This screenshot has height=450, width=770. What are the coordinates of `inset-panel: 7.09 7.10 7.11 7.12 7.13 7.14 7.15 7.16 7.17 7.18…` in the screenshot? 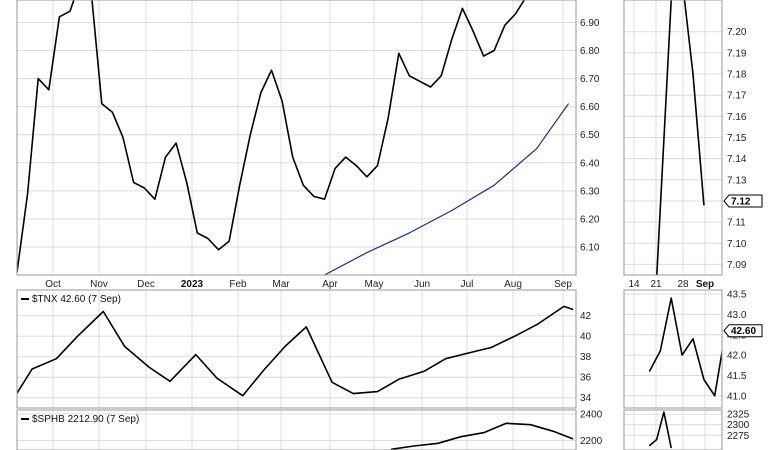 It's located at (693, 145).